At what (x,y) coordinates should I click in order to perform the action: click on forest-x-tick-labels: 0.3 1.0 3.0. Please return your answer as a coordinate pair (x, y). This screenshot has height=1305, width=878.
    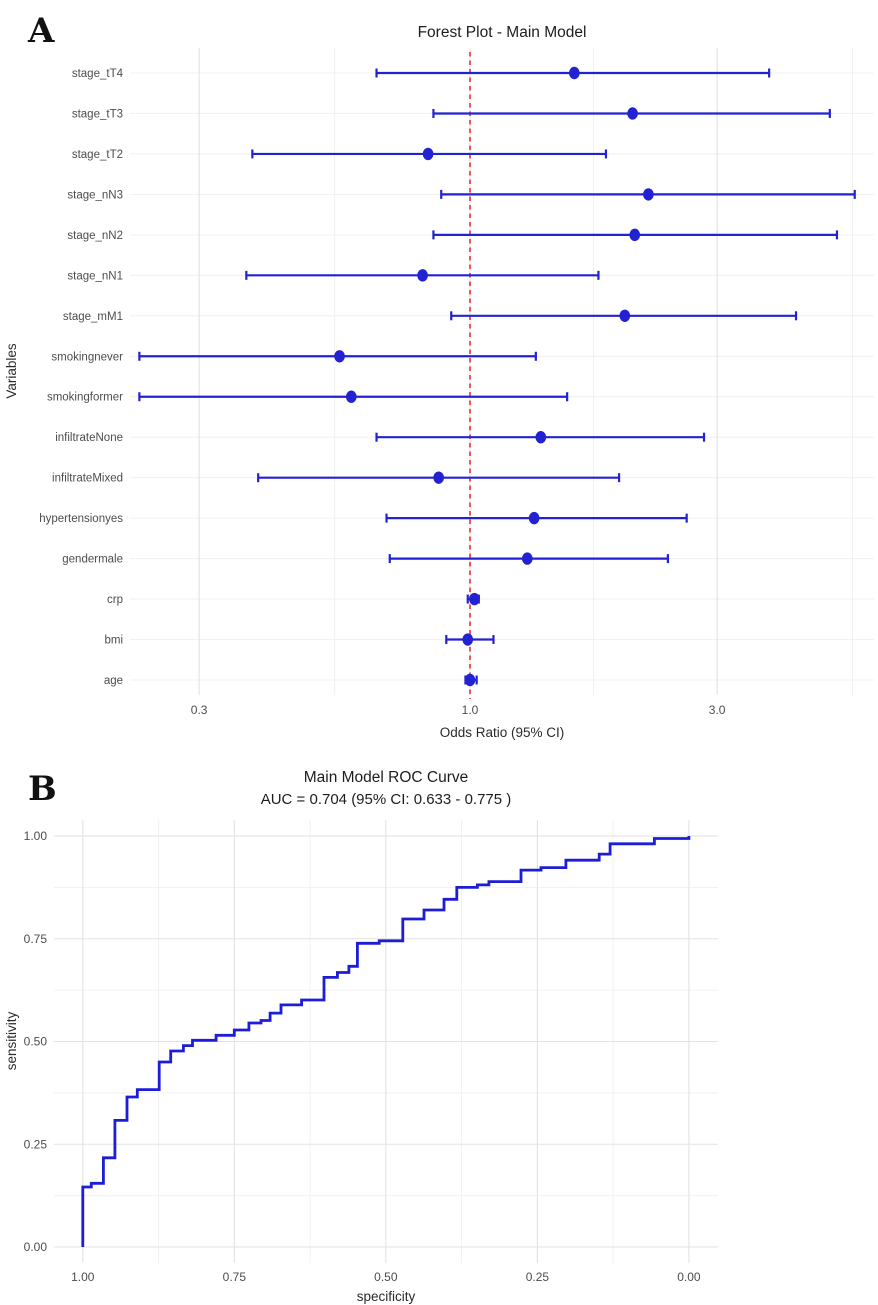
    Looking at the image, I should click on (458, 710).